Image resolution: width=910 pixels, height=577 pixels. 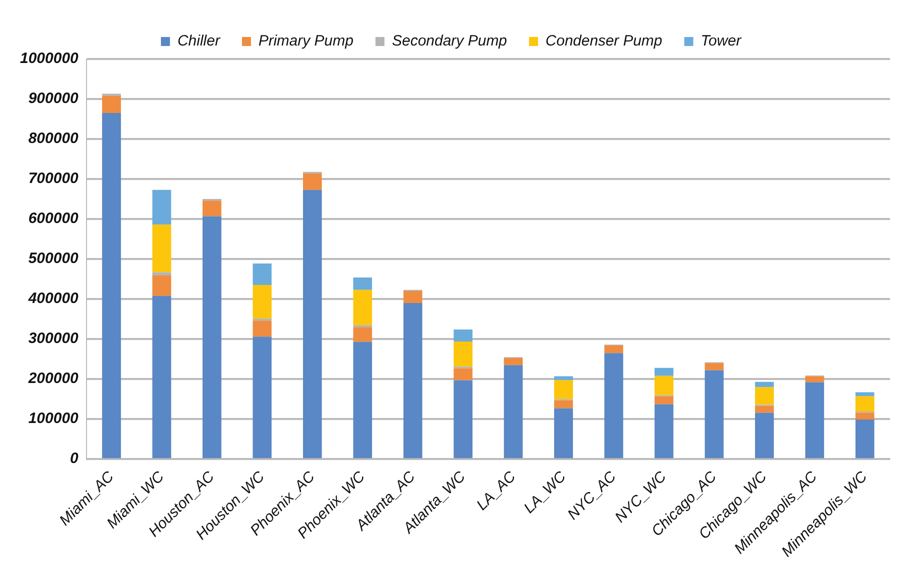 What do you see at coordinates (54, 419) in the screenshot?
I see `y-tick-label: 100000` at bounding box center [54, 419].